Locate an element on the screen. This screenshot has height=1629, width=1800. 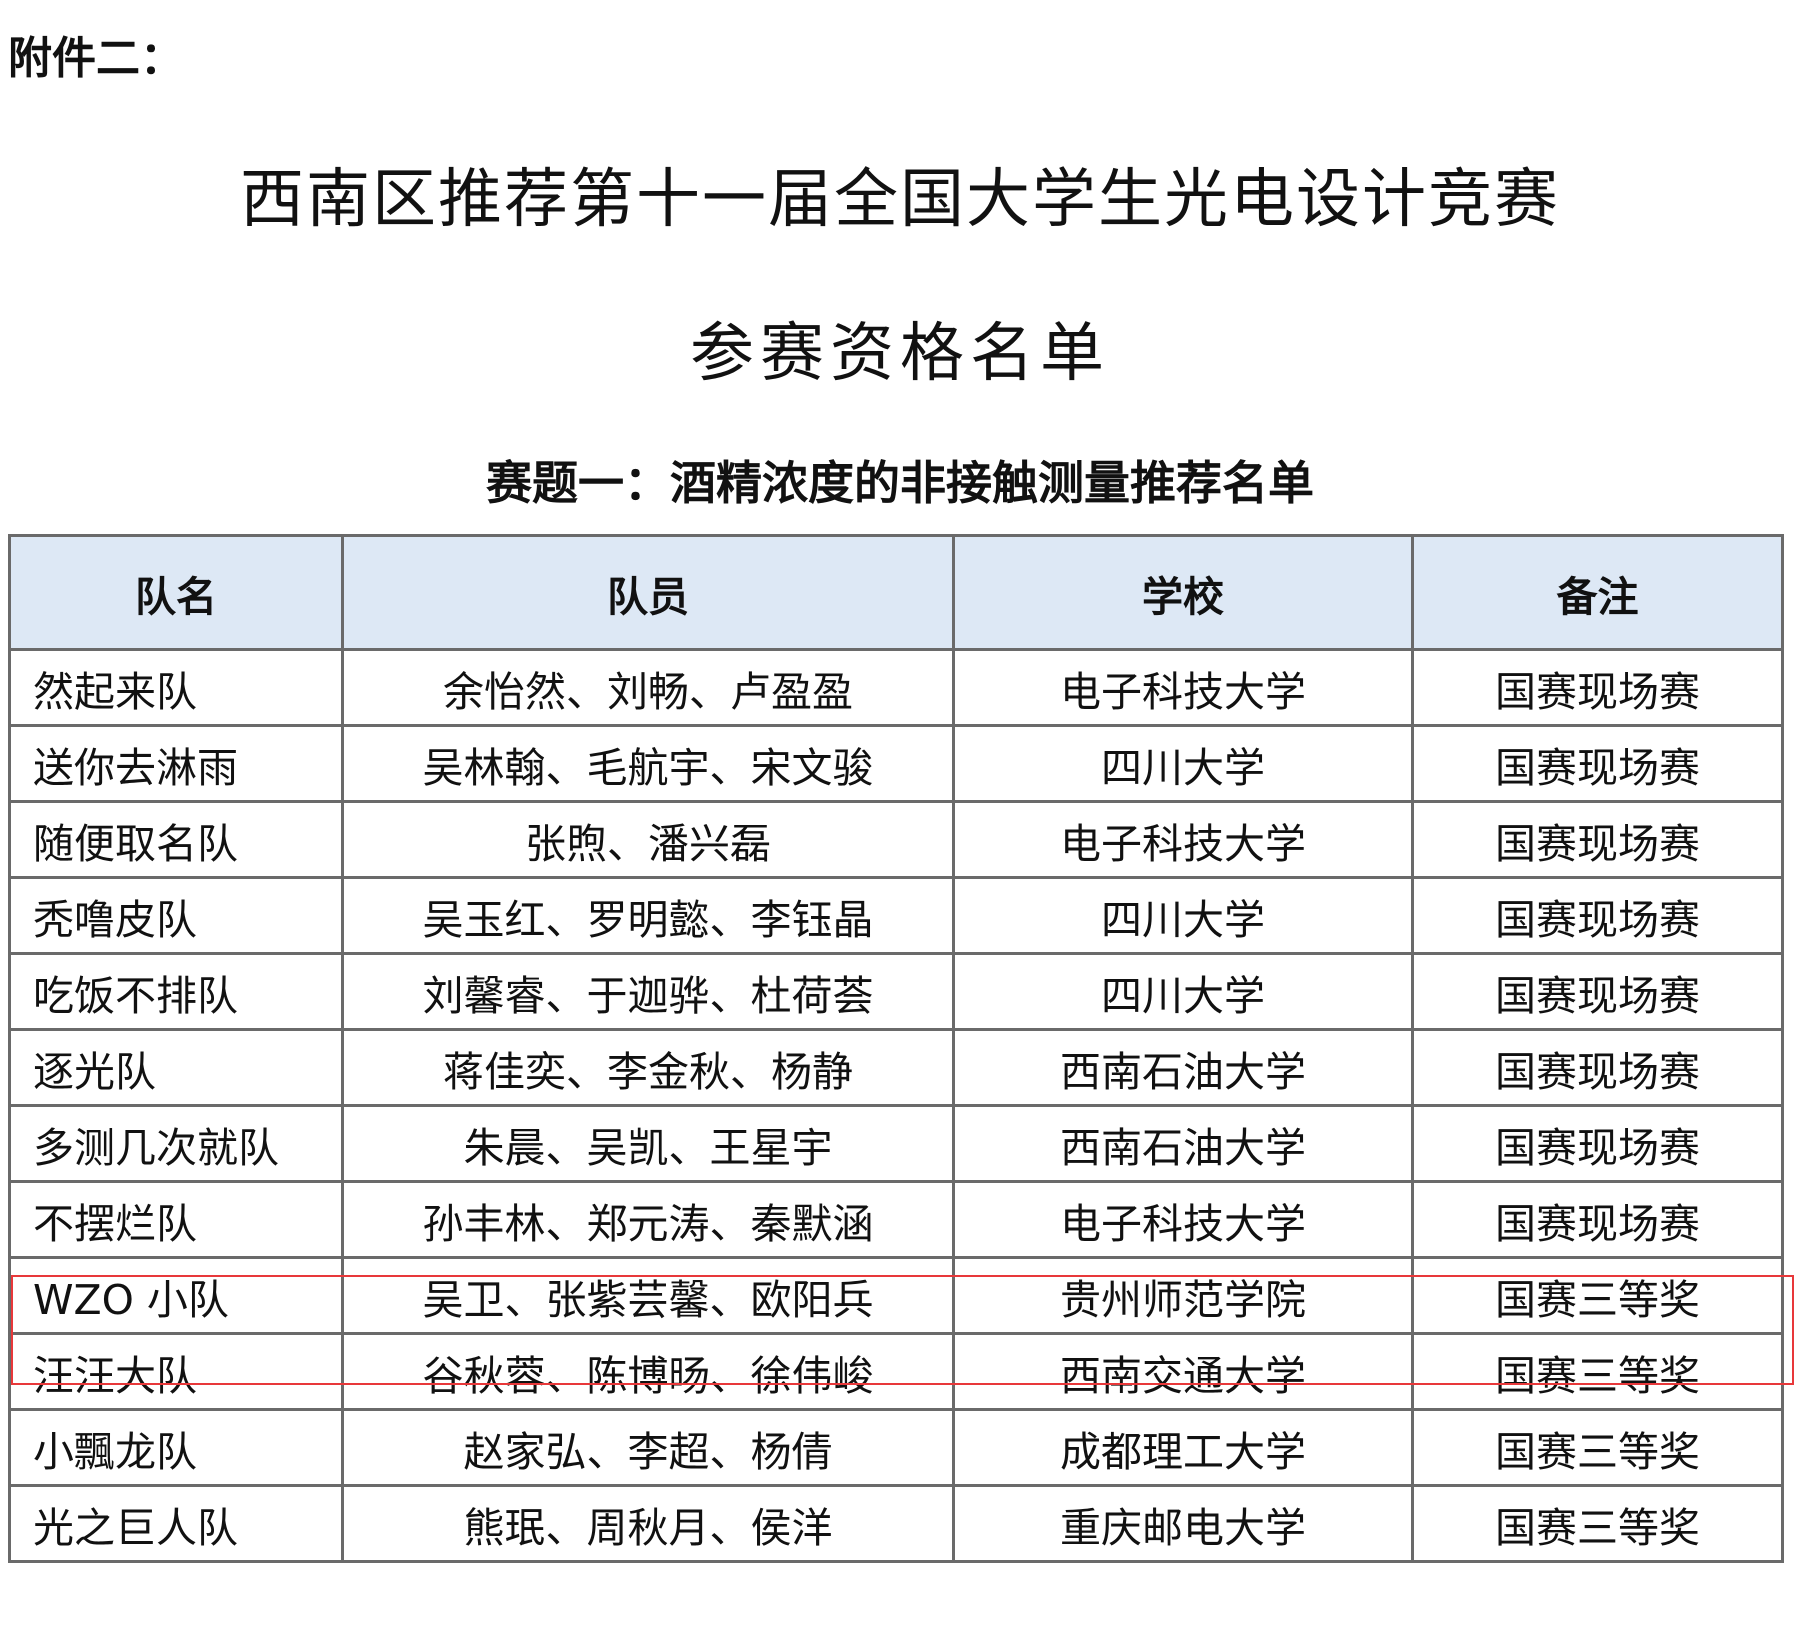
table-row: 吃饭不排队 刘馨睿、于迦骅、杜荷荟 四川大学 国赛现场赛 is located at coordinates (896, 991).